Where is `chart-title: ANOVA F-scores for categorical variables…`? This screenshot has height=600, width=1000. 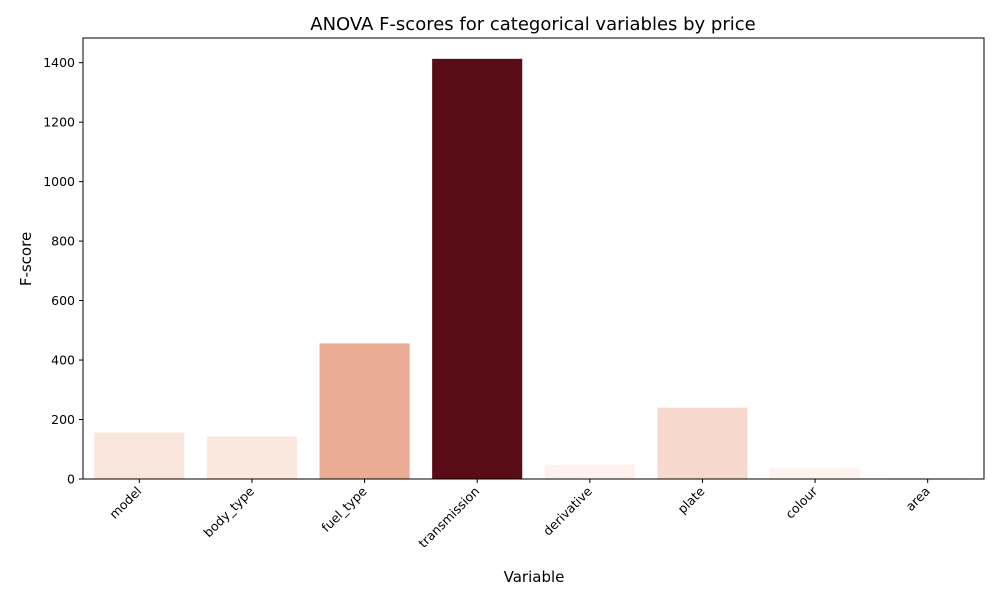 chart-title: ANOVA F-scores for categorical variables… is located at coordinates (532, 24).